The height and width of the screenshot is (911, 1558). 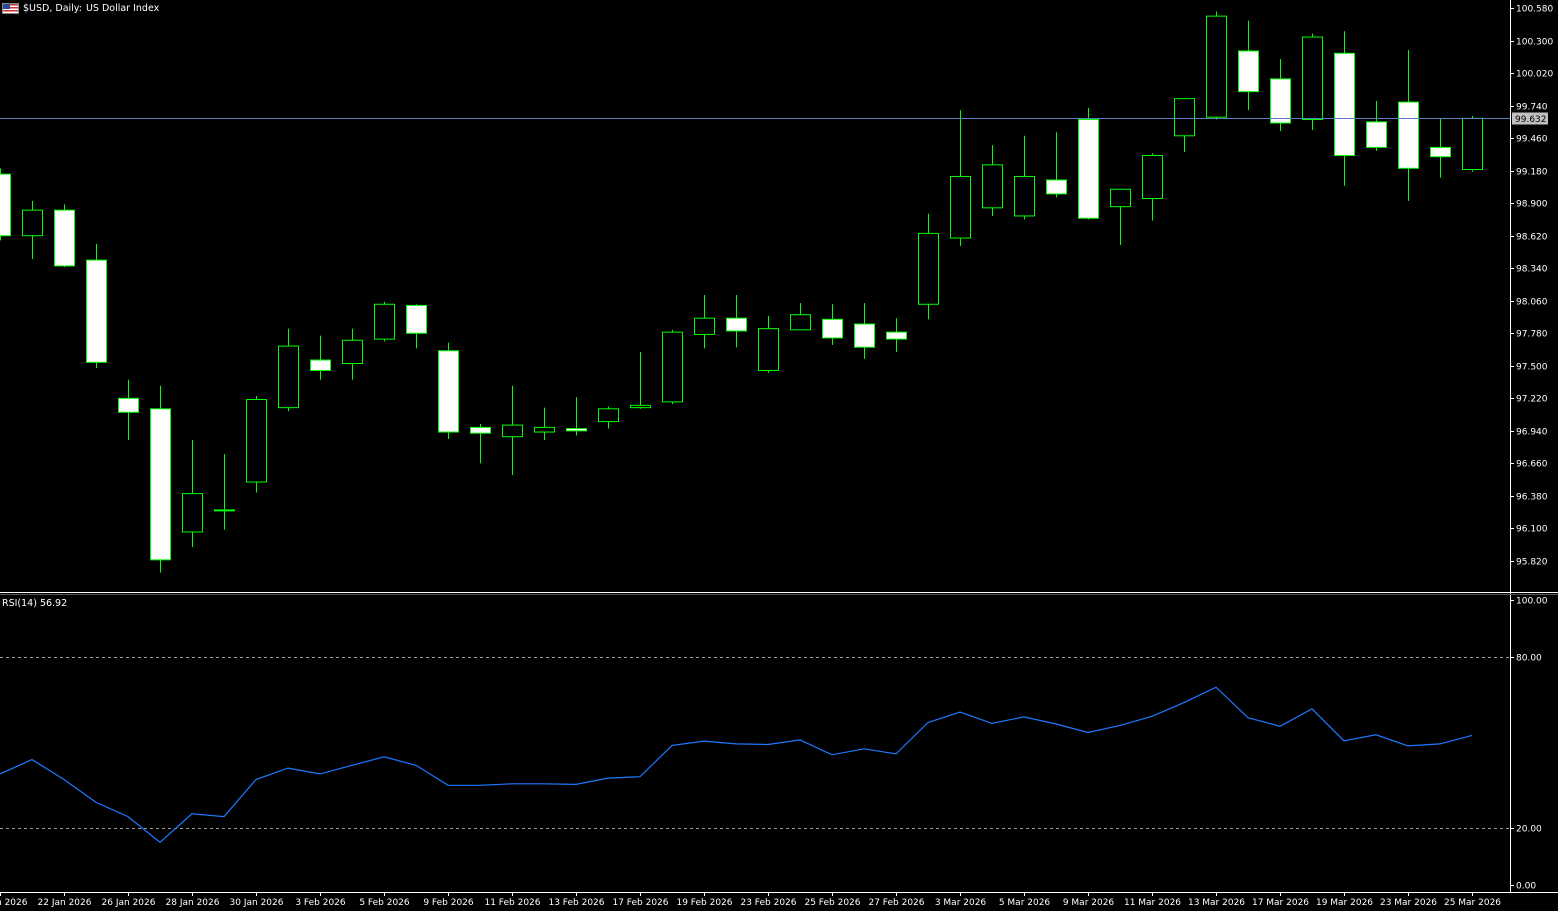 What do you see at coordinates (320, 903) in the screenshot?
I see `time-tick-label: 3 Feb 2026` at bounding box center [320, 903].